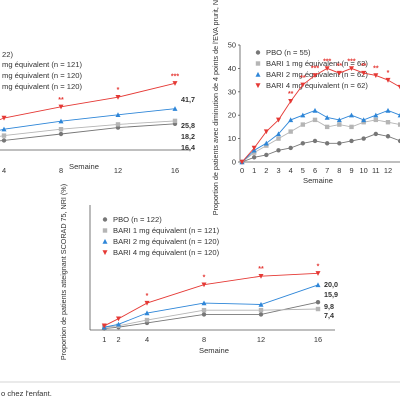  I want to click on panel-c-legend-2: BARI 1 mg équivalent (n = 121), so click(166, 230).